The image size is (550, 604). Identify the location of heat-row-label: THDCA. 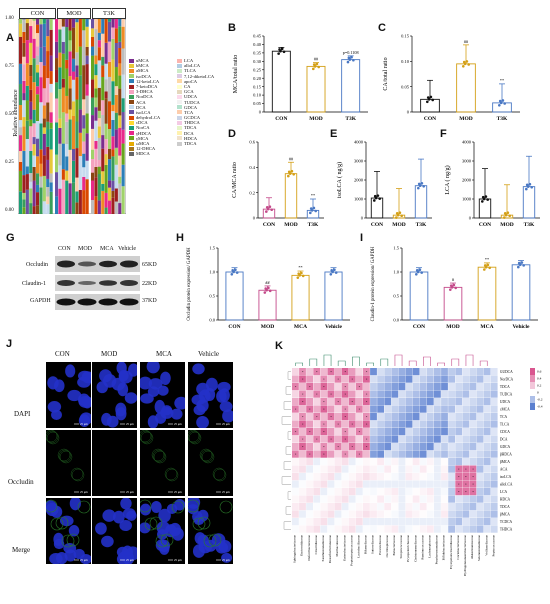
(506, 530).